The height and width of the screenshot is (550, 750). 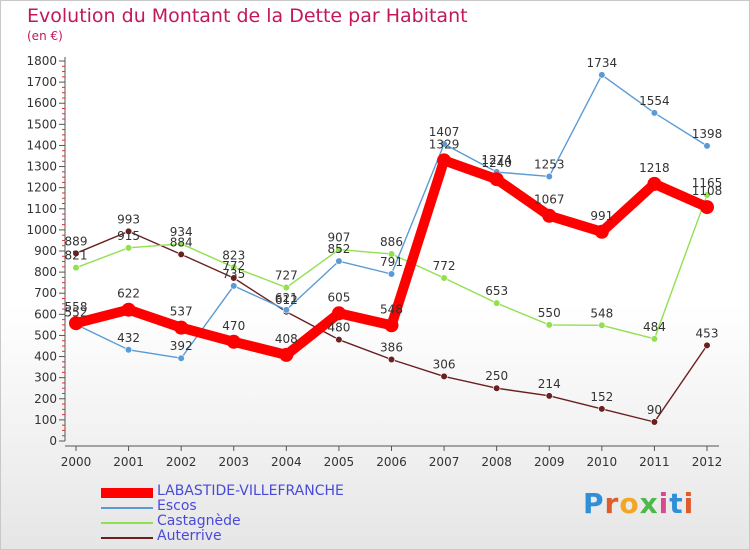 What do you see at coordinates (602, 63) in the screenshot?
I see `data-label: 1734` at bounding box center [602, 63].